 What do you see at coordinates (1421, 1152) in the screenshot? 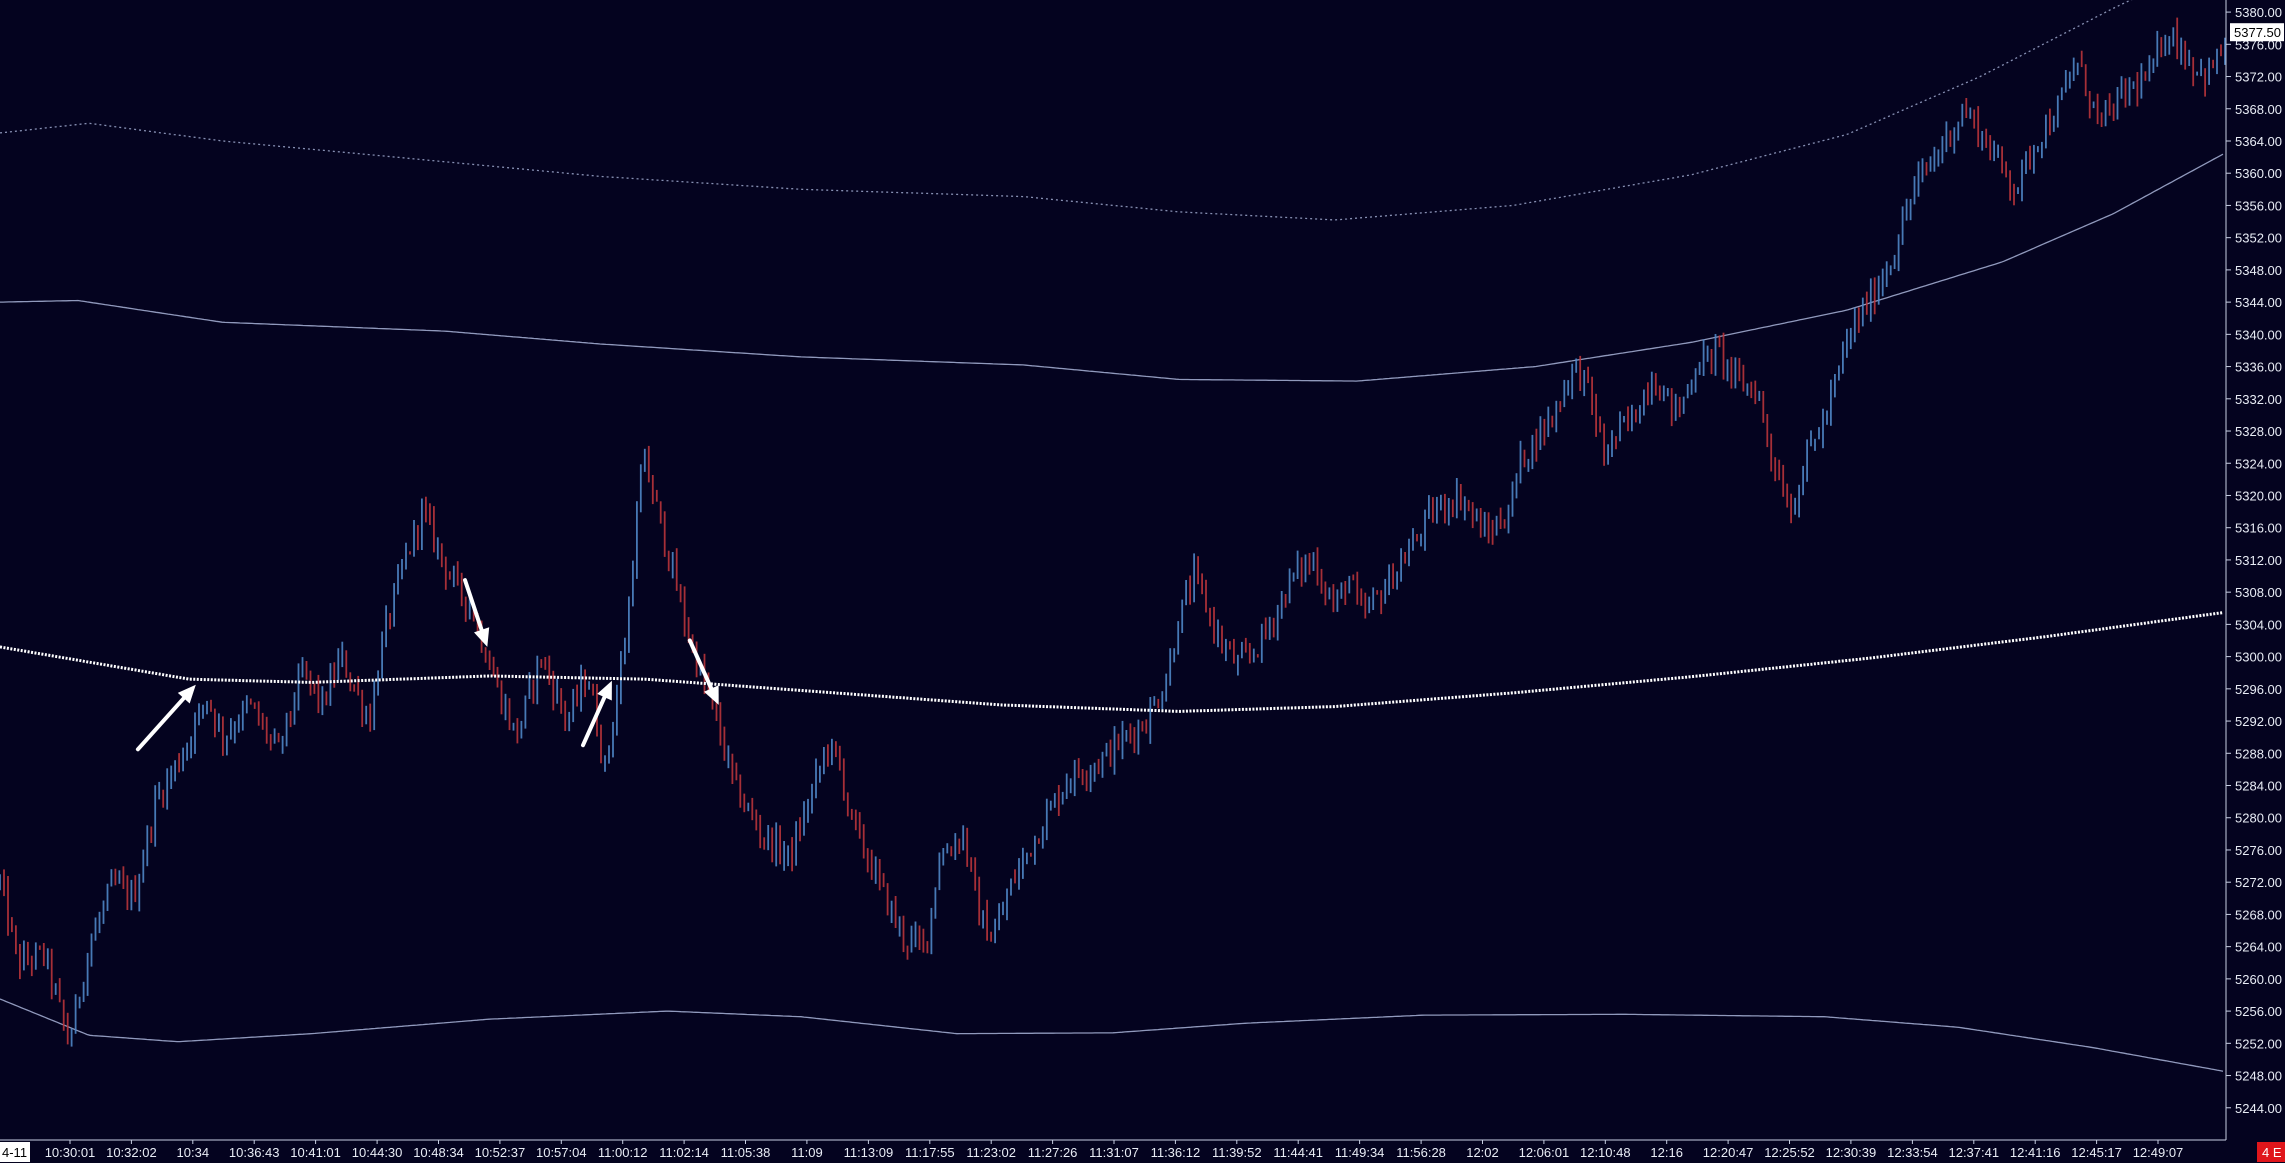
I see `x-tick-label: 11:56:28` at bounding box center [1421, 1152].